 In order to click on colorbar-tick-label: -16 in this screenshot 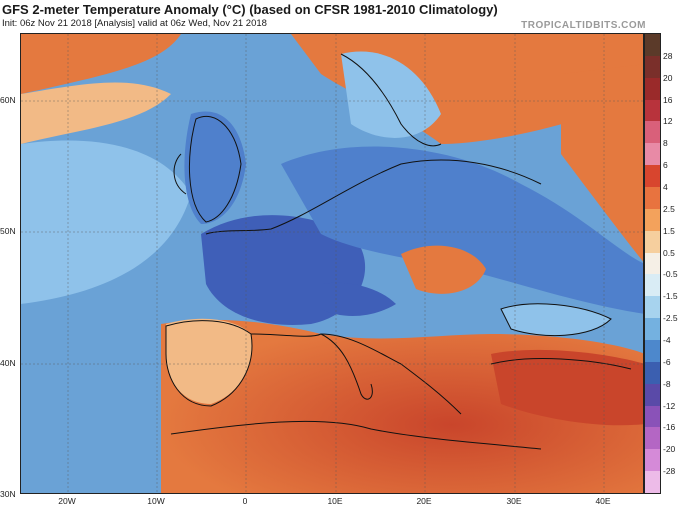, I will do `click(669, 427)`.